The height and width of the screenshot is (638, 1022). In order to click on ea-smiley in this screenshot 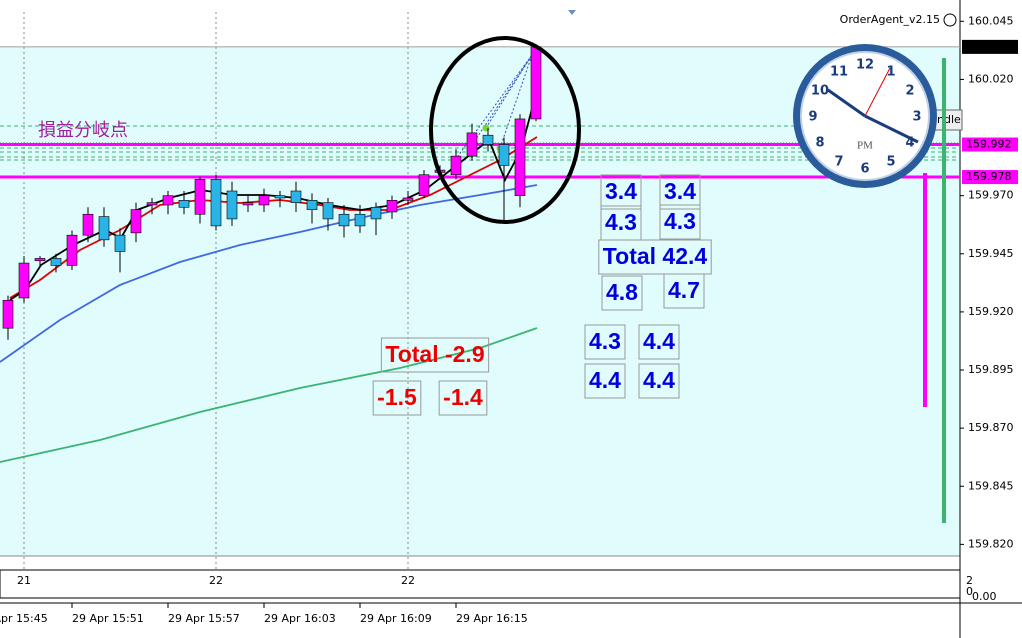, I will do `click(950, 20)`.